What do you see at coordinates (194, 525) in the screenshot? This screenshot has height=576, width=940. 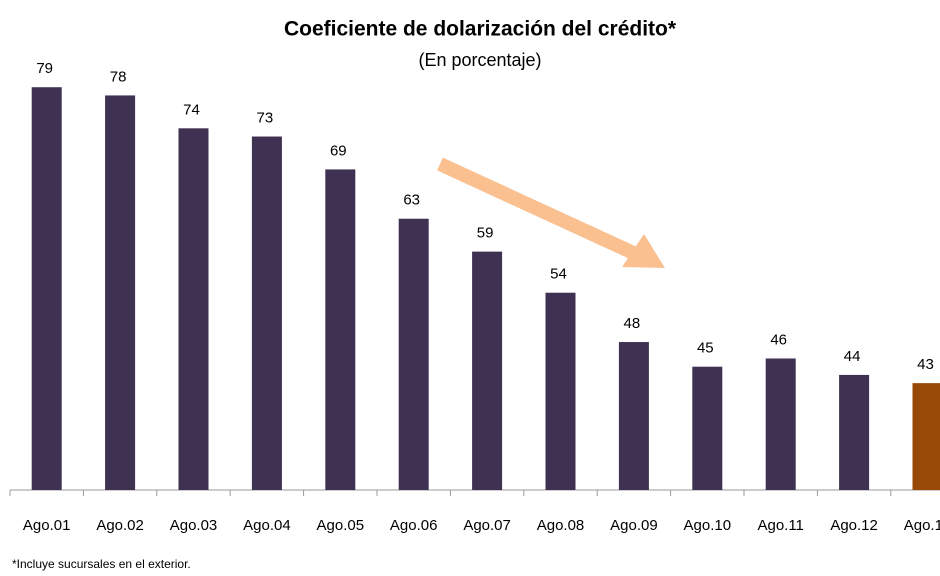 I see `x-tick-label: Ago.03` at bounding box center [194, 525].